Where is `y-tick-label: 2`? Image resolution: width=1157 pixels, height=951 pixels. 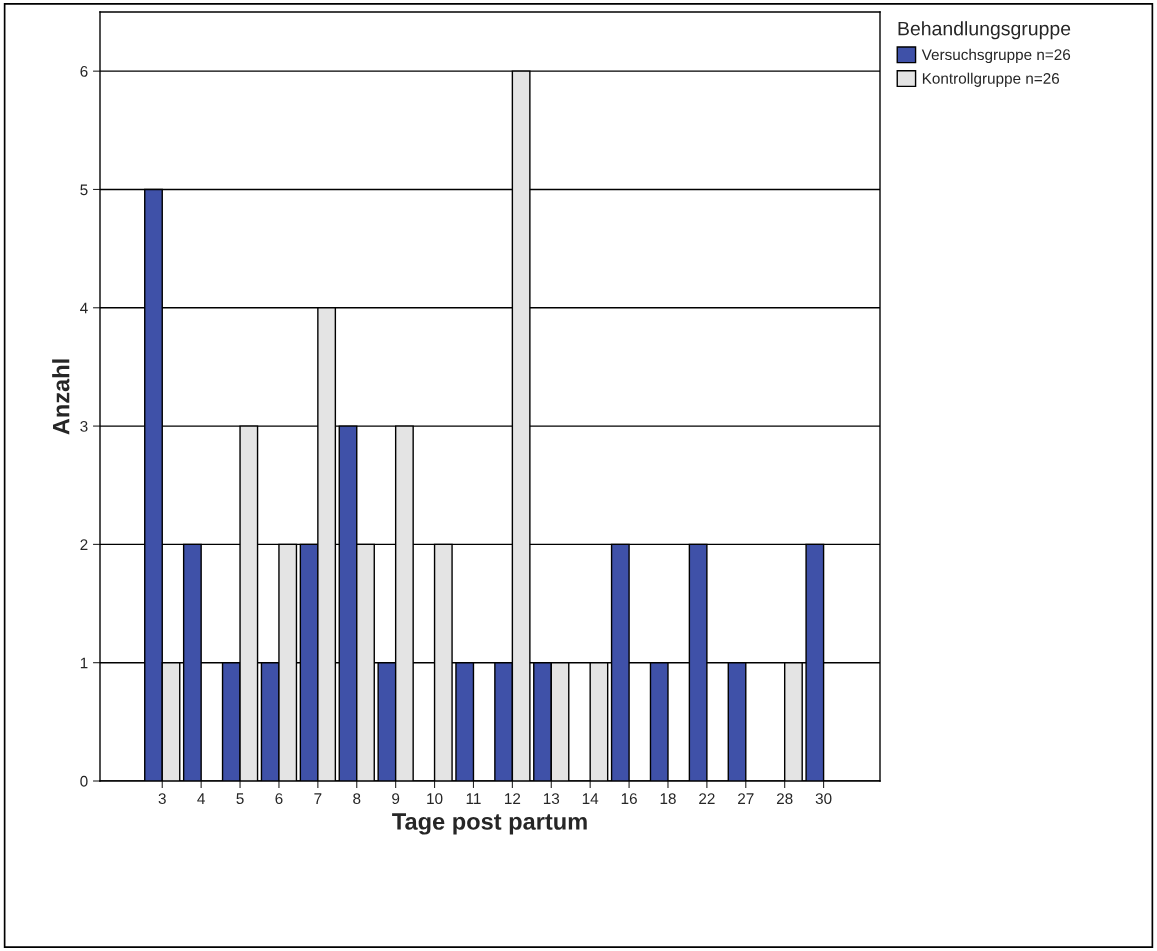
y-tick-label: 2 is located at coordinates (84, 544).